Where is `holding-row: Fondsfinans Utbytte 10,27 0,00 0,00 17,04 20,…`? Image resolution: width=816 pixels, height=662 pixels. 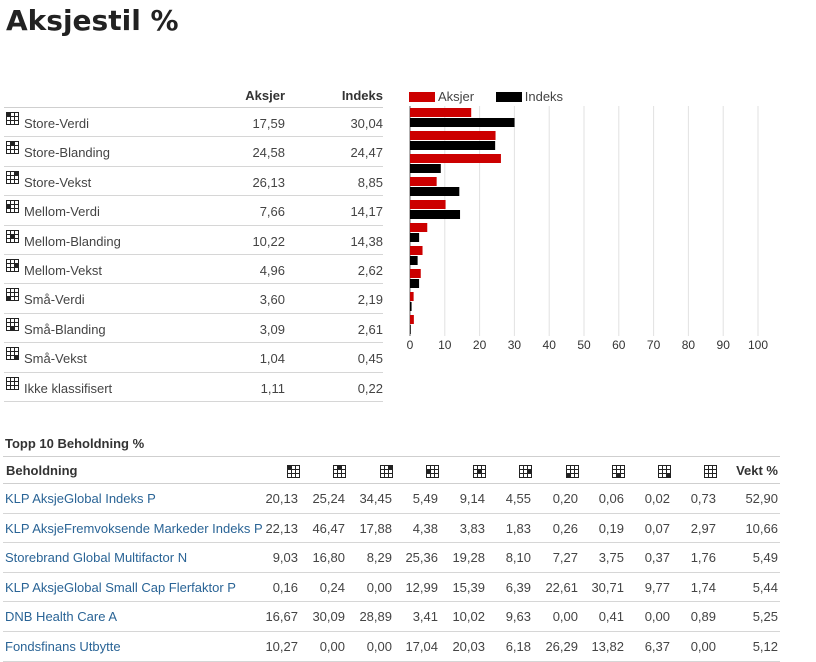
holding-row: Fondsfinans Utbytte 10,27 0,00 0,00 17,04 20,… is located at coordinates (391, 647).